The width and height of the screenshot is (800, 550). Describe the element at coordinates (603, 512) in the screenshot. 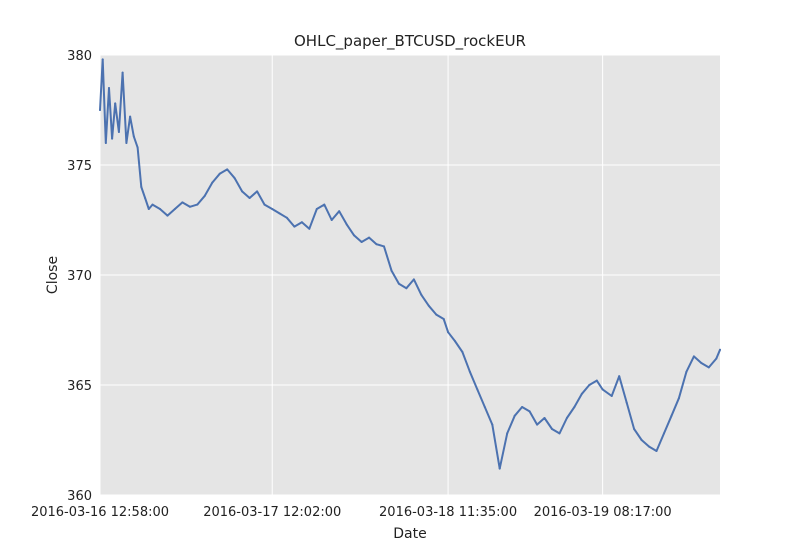

I see `x-tick-label: 2016-03-19 08:17:00` at that location.